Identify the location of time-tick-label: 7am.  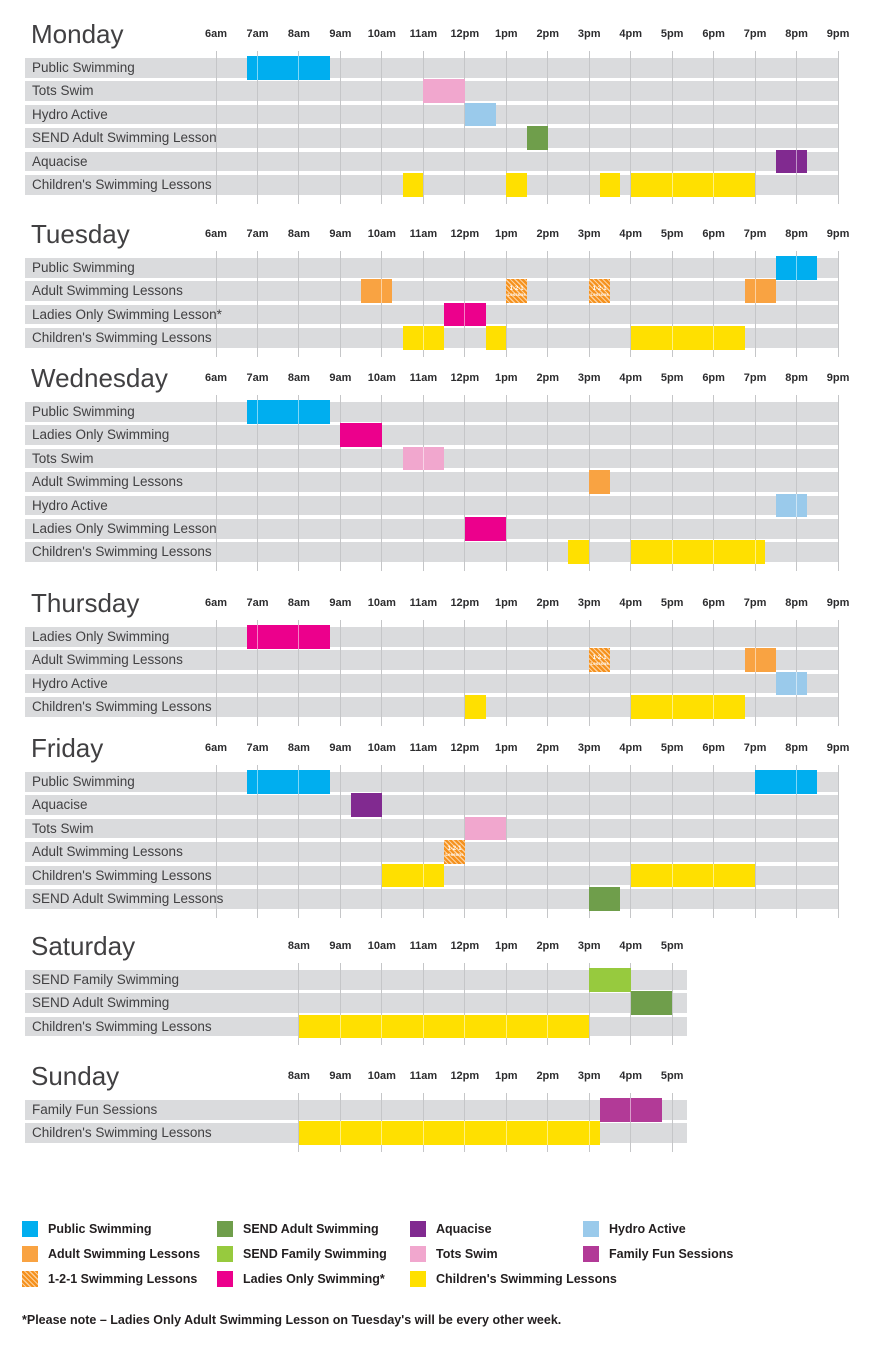
(257, 748).